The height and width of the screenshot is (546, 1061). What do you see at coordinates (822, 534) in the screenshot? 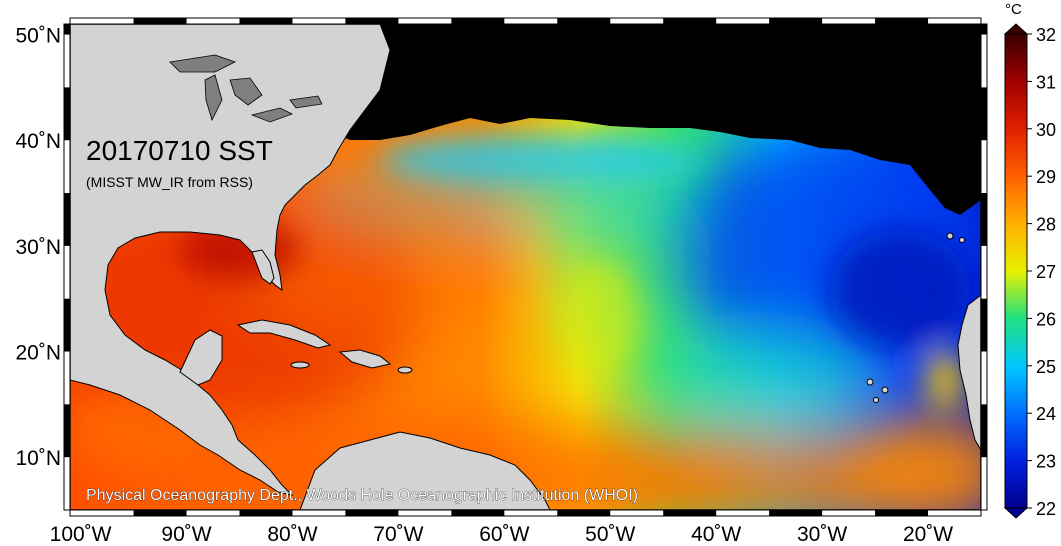
I see `lon-tick-label: 30˚W` at bounding box center [822, 534].